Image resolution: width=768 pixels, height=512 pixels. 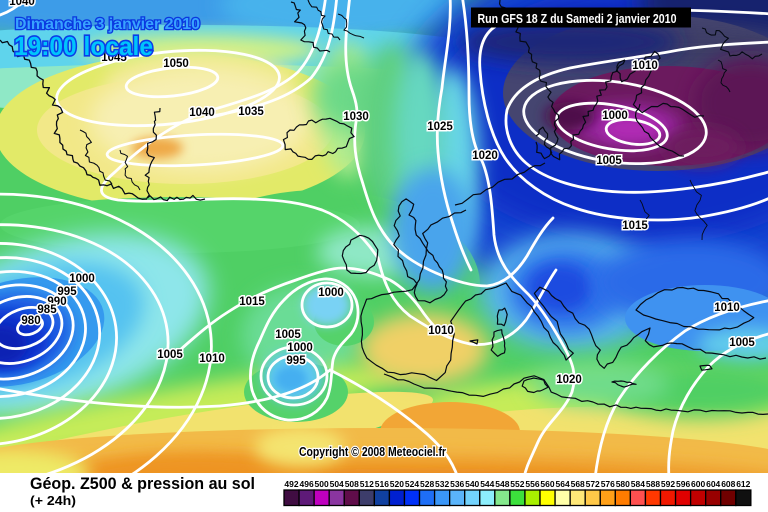 I want to click on svg-text: 596, so click(x=683, y=484).